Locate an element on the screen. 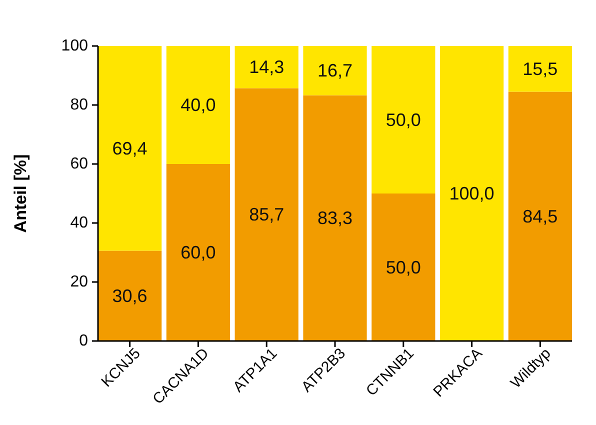 This screenshot has height=425, width=596. data-label: 83,3 is located at coordinates (335, 218).